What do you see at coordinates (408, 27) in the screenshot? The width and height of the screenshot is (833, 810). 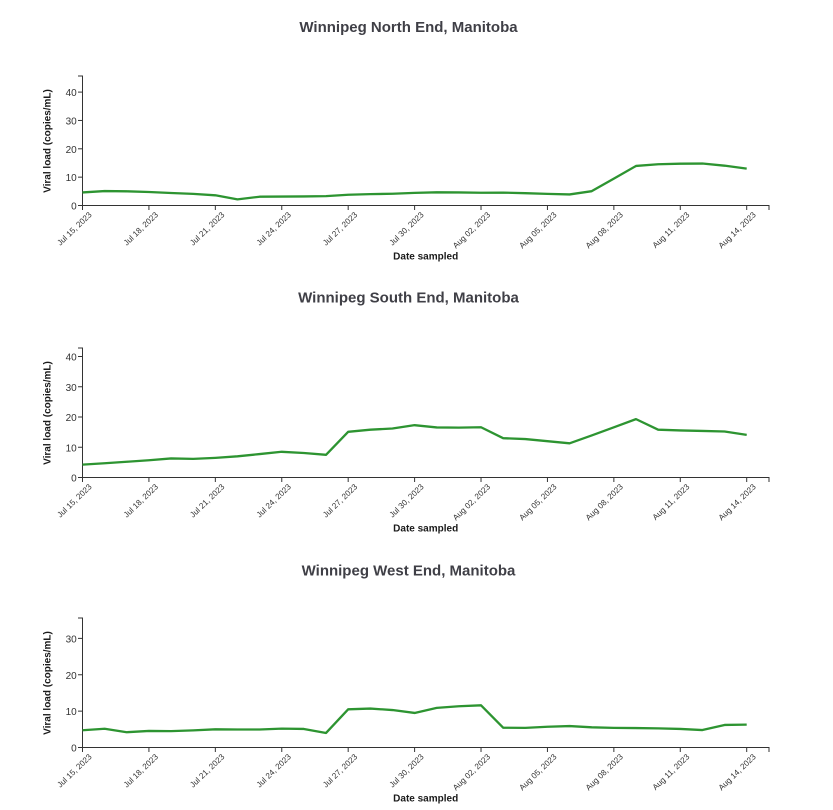 I see `svg-text: Winnipeg North End, Manitoba` at bounding box center [408, 27].